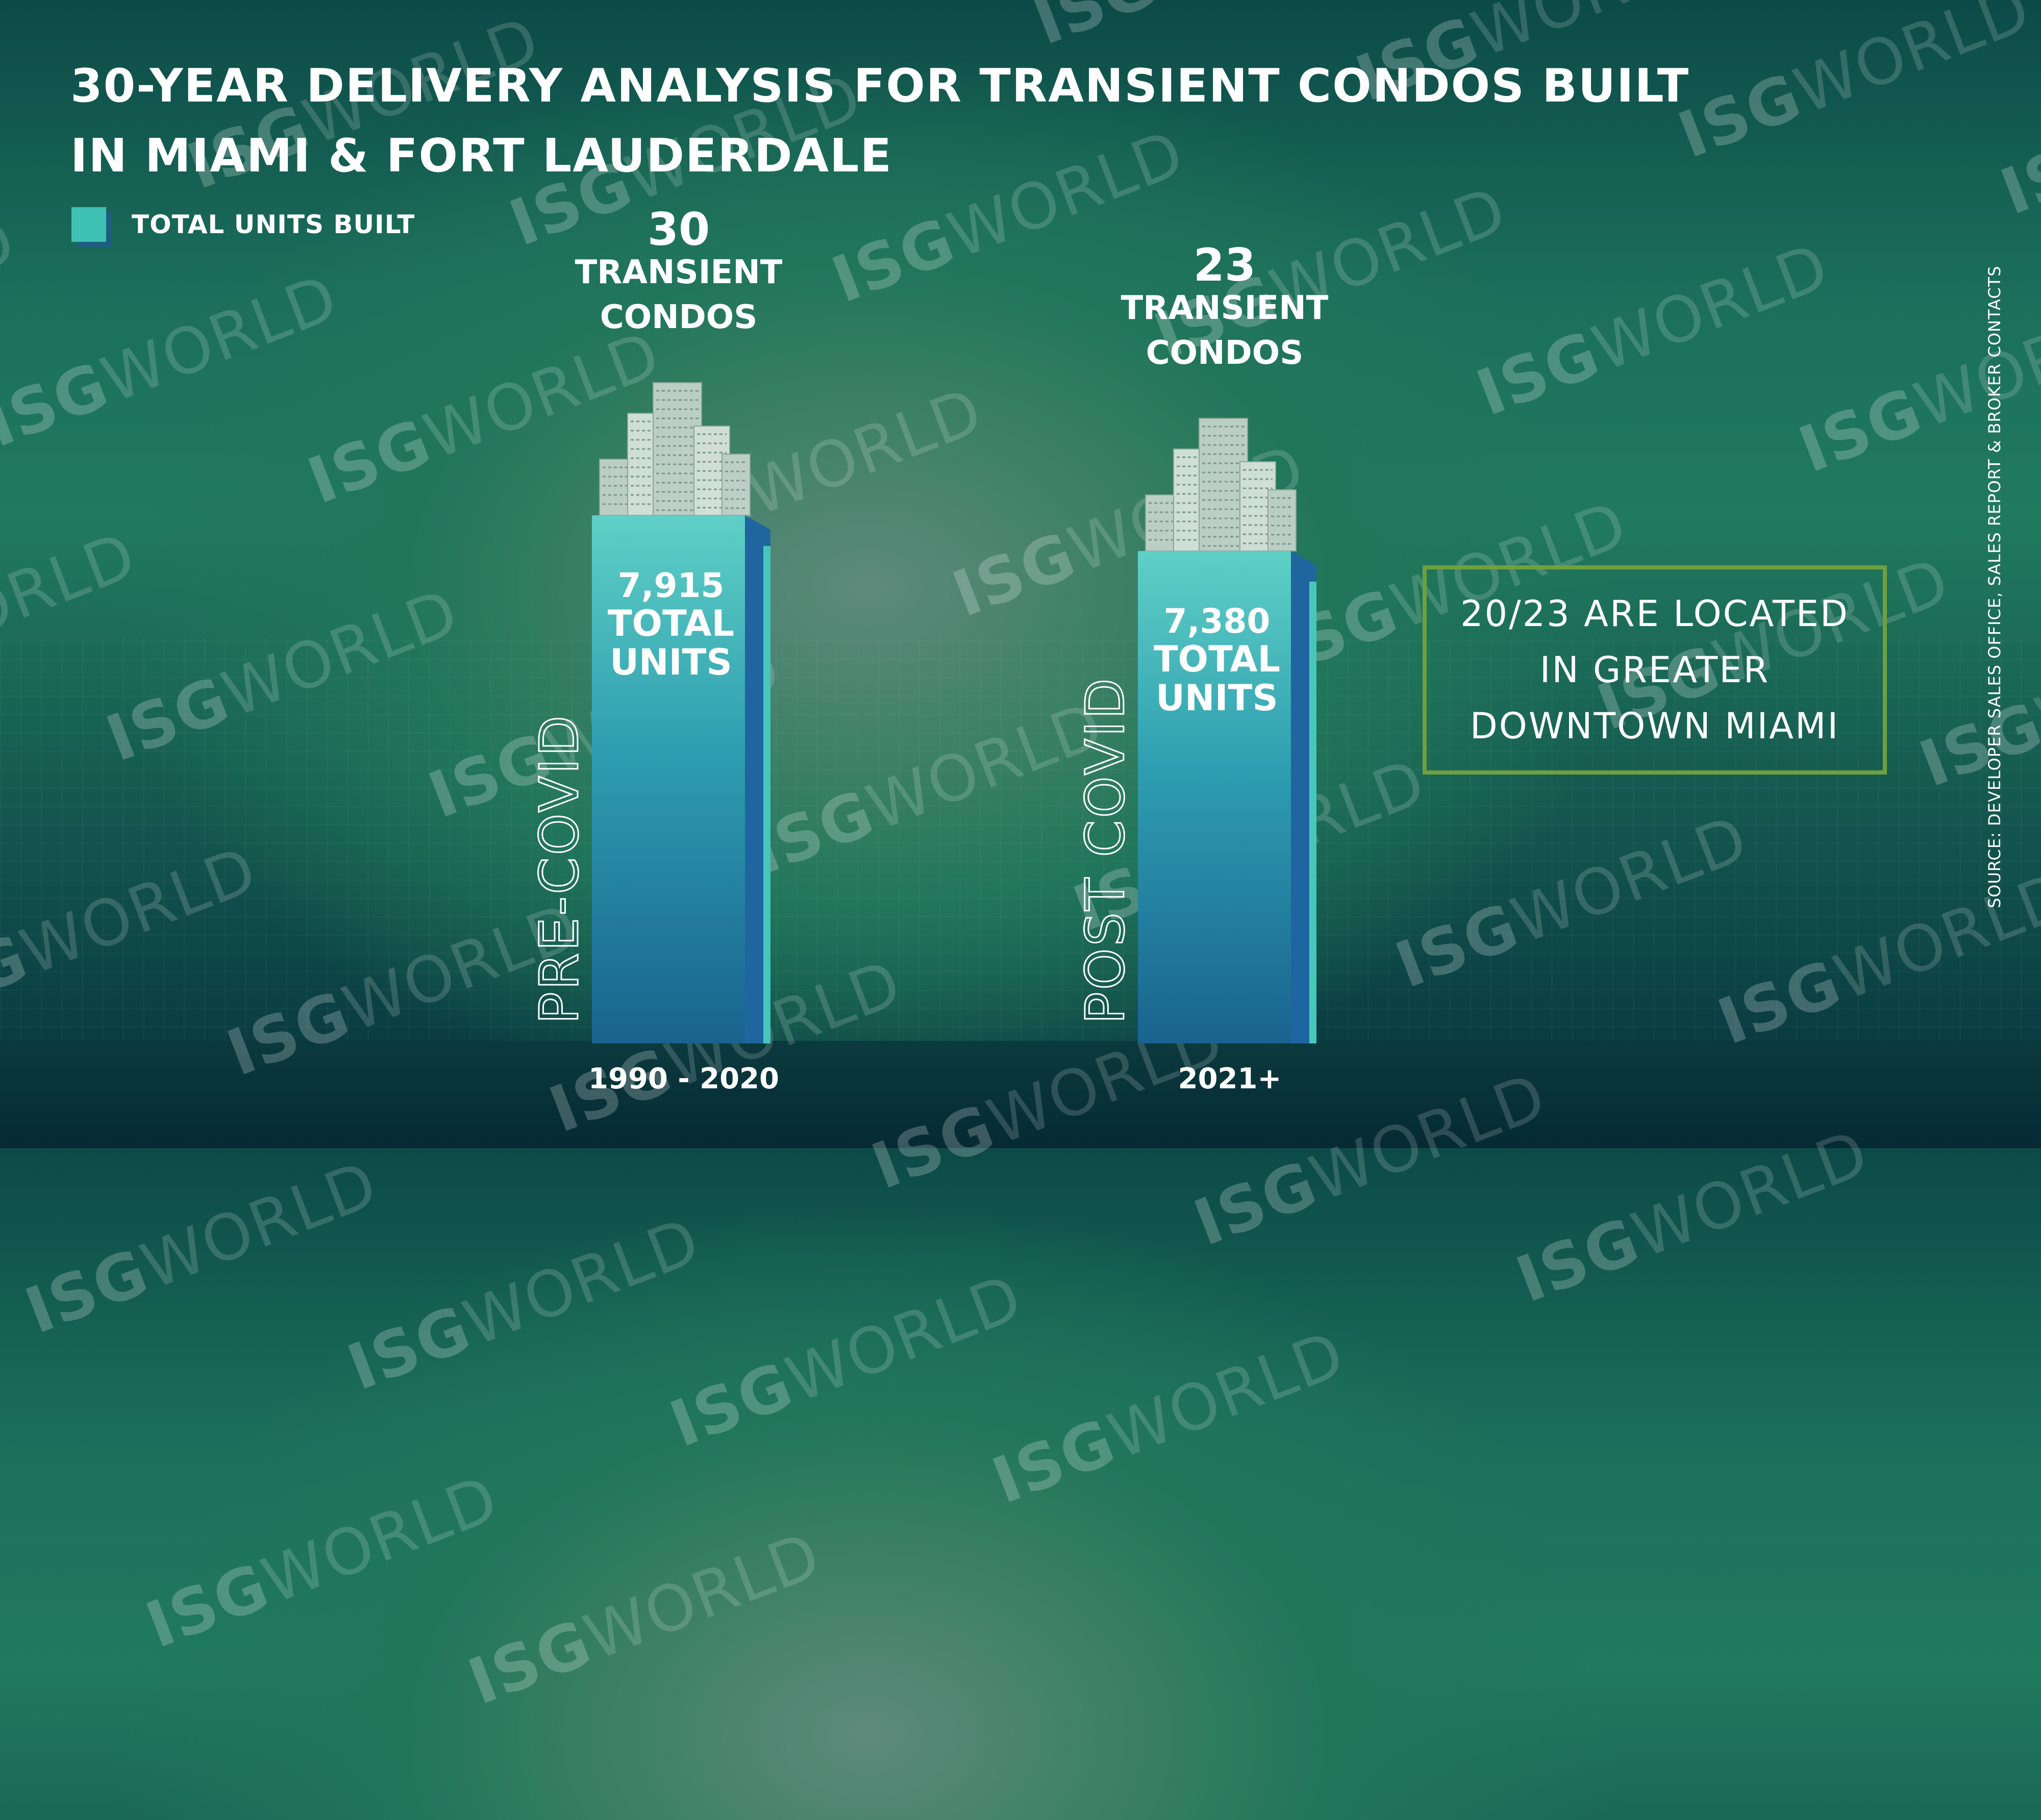  Describe the element at coordinates (679, 229) in the screenshot. I see `condo-count-label: 30` at that location.